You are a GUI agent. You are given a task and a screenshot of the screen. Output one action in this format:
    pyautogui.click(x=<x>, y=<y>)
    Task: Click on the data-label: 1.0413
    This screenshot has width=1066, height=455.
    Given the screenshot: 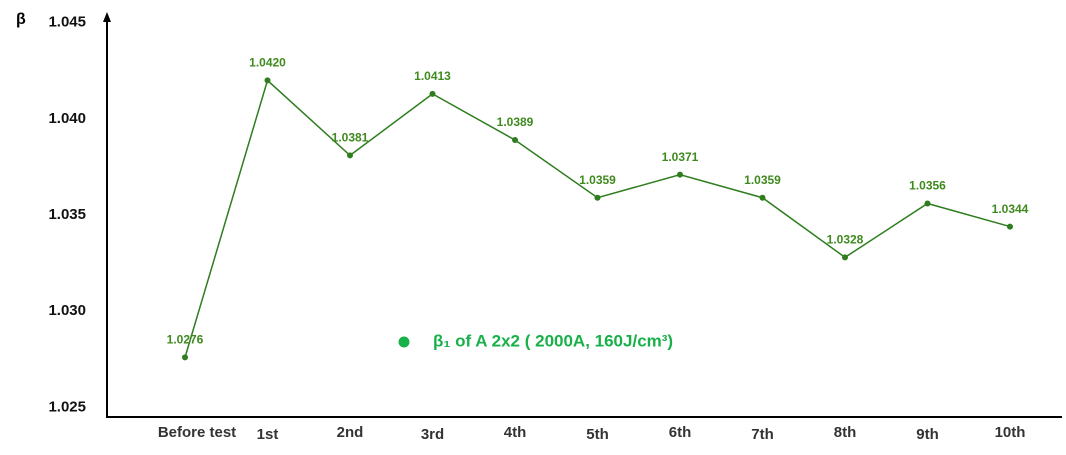 What is the action you would take?
    pyautogui.click(x=432, y=76)
    